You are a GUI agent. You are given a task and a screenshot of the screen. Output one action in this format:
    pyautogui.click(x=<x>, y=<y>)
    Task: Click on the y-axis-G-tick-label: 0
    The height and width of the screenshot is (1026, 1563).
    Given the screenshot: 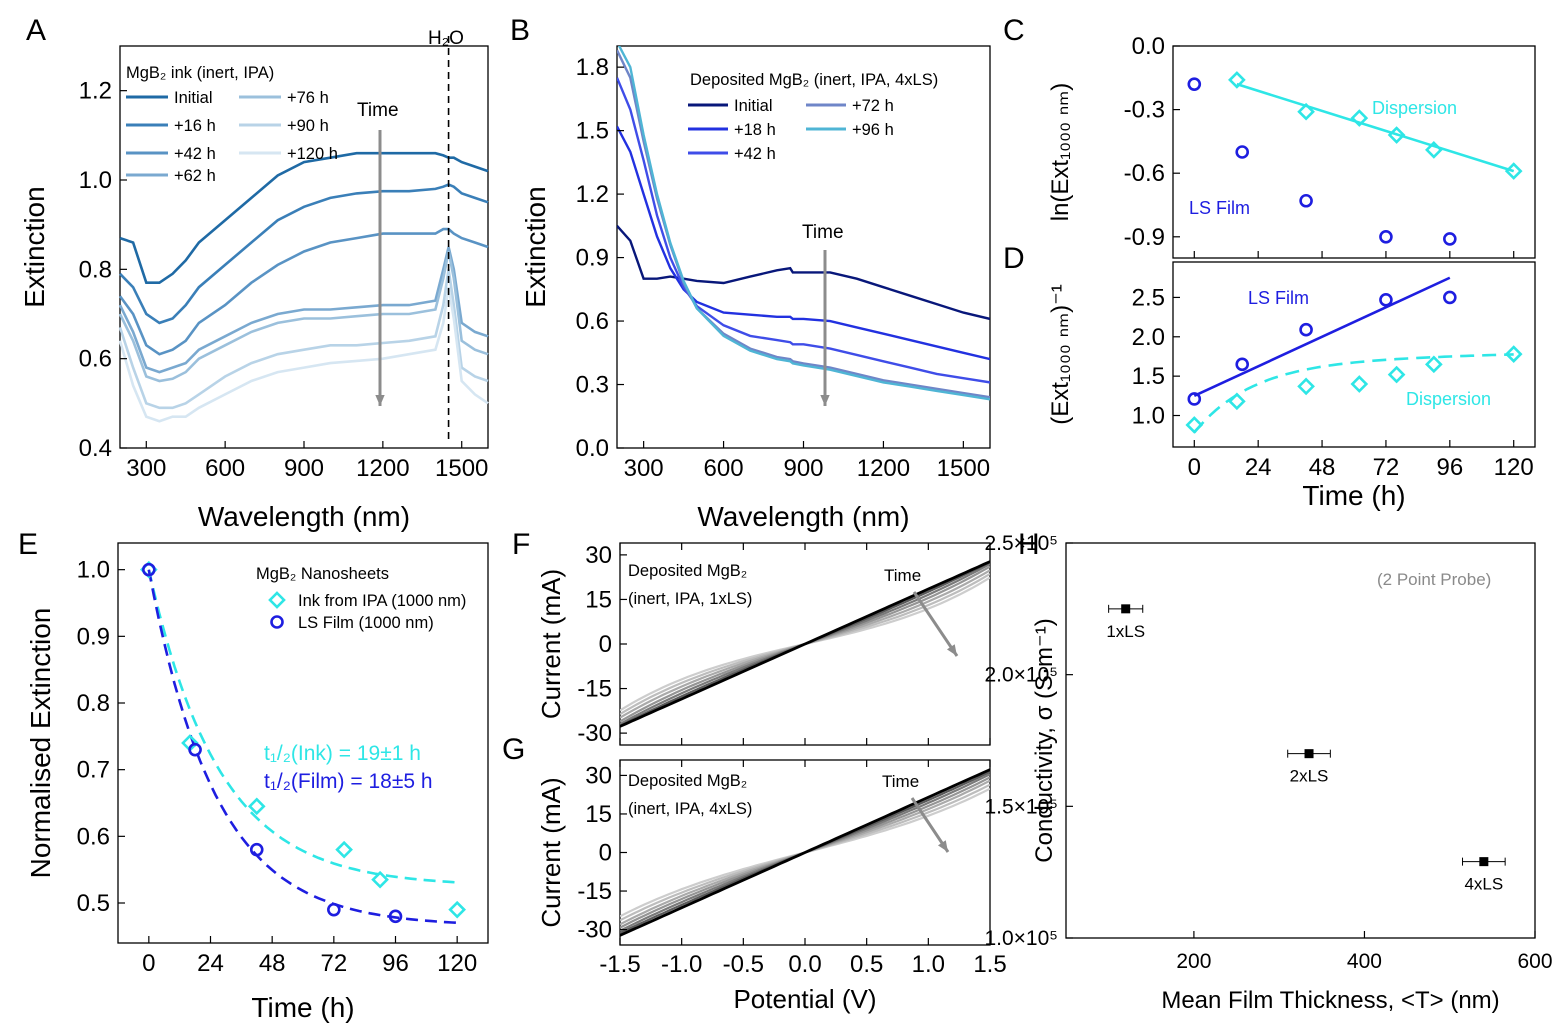 What is the action you would take?
    pyautogui.click(x=605, y=853)
    